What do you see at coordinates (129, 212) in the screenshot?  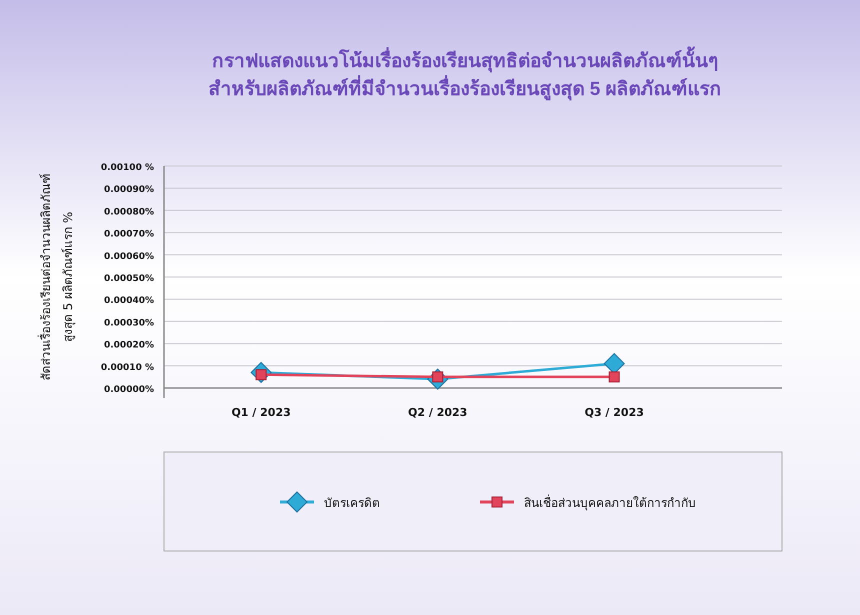 I see `y-tick-label: 0.00080%` at bounding box center [129, 212].